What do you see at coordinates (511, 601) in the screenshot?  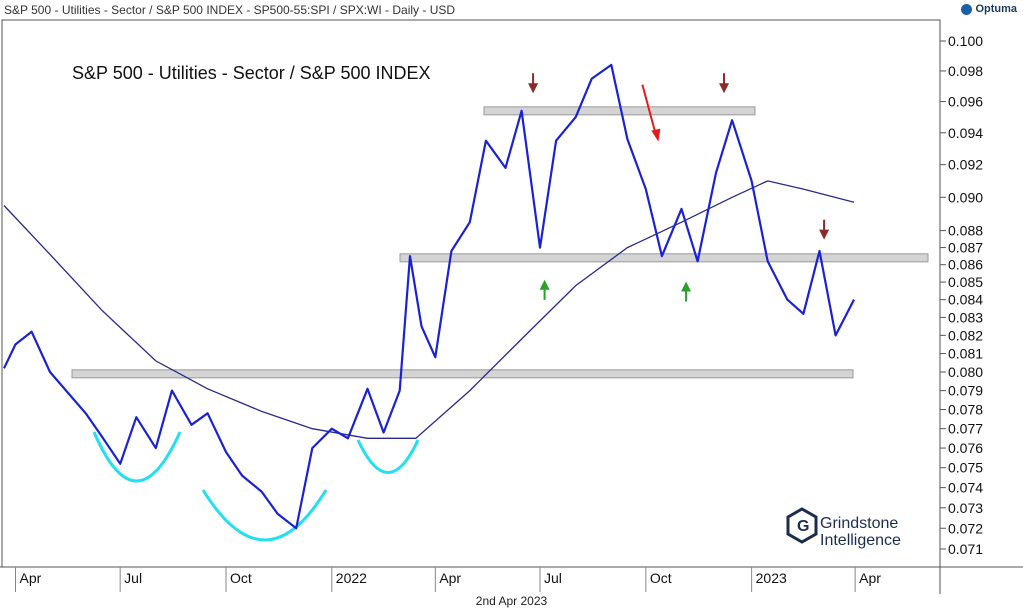 I see `date-footer: 2nd Apr 2023` at bounding box center [511, 601].